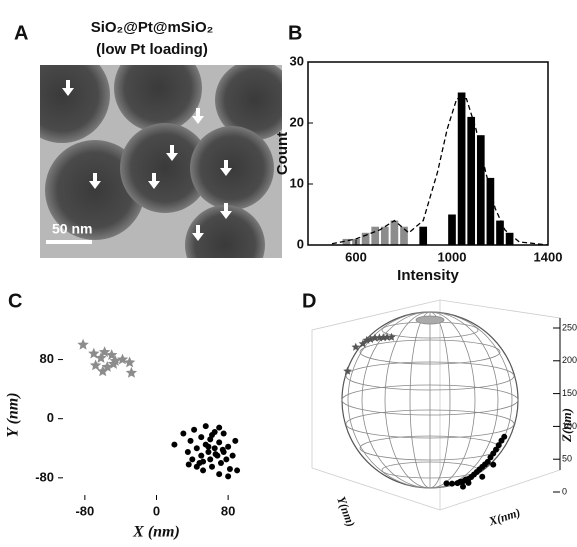 Image resolution: width=577 pixels, height=547 pixels. What do you see at coordinates (152, 27) in the screenshot?
I see `image-title: SiO₂@Pt@mSiO₂` at bounding box center [152, 27].